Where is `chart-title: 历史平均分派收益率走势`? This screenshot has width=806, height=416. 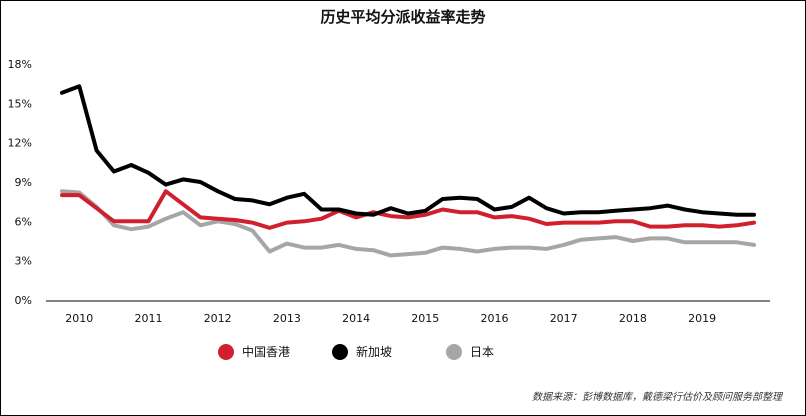
chart-title: 历史平均分派收益率走势 is located at coordinates (402, 17).